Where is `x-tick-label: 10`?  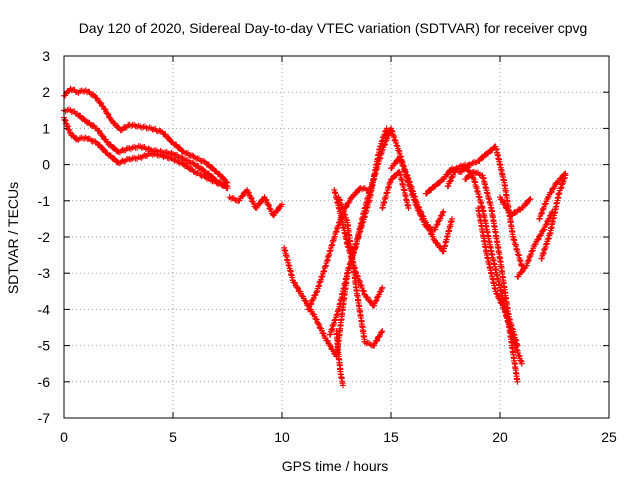
x-tick-label: 10 is located at coordinates (282, 437).